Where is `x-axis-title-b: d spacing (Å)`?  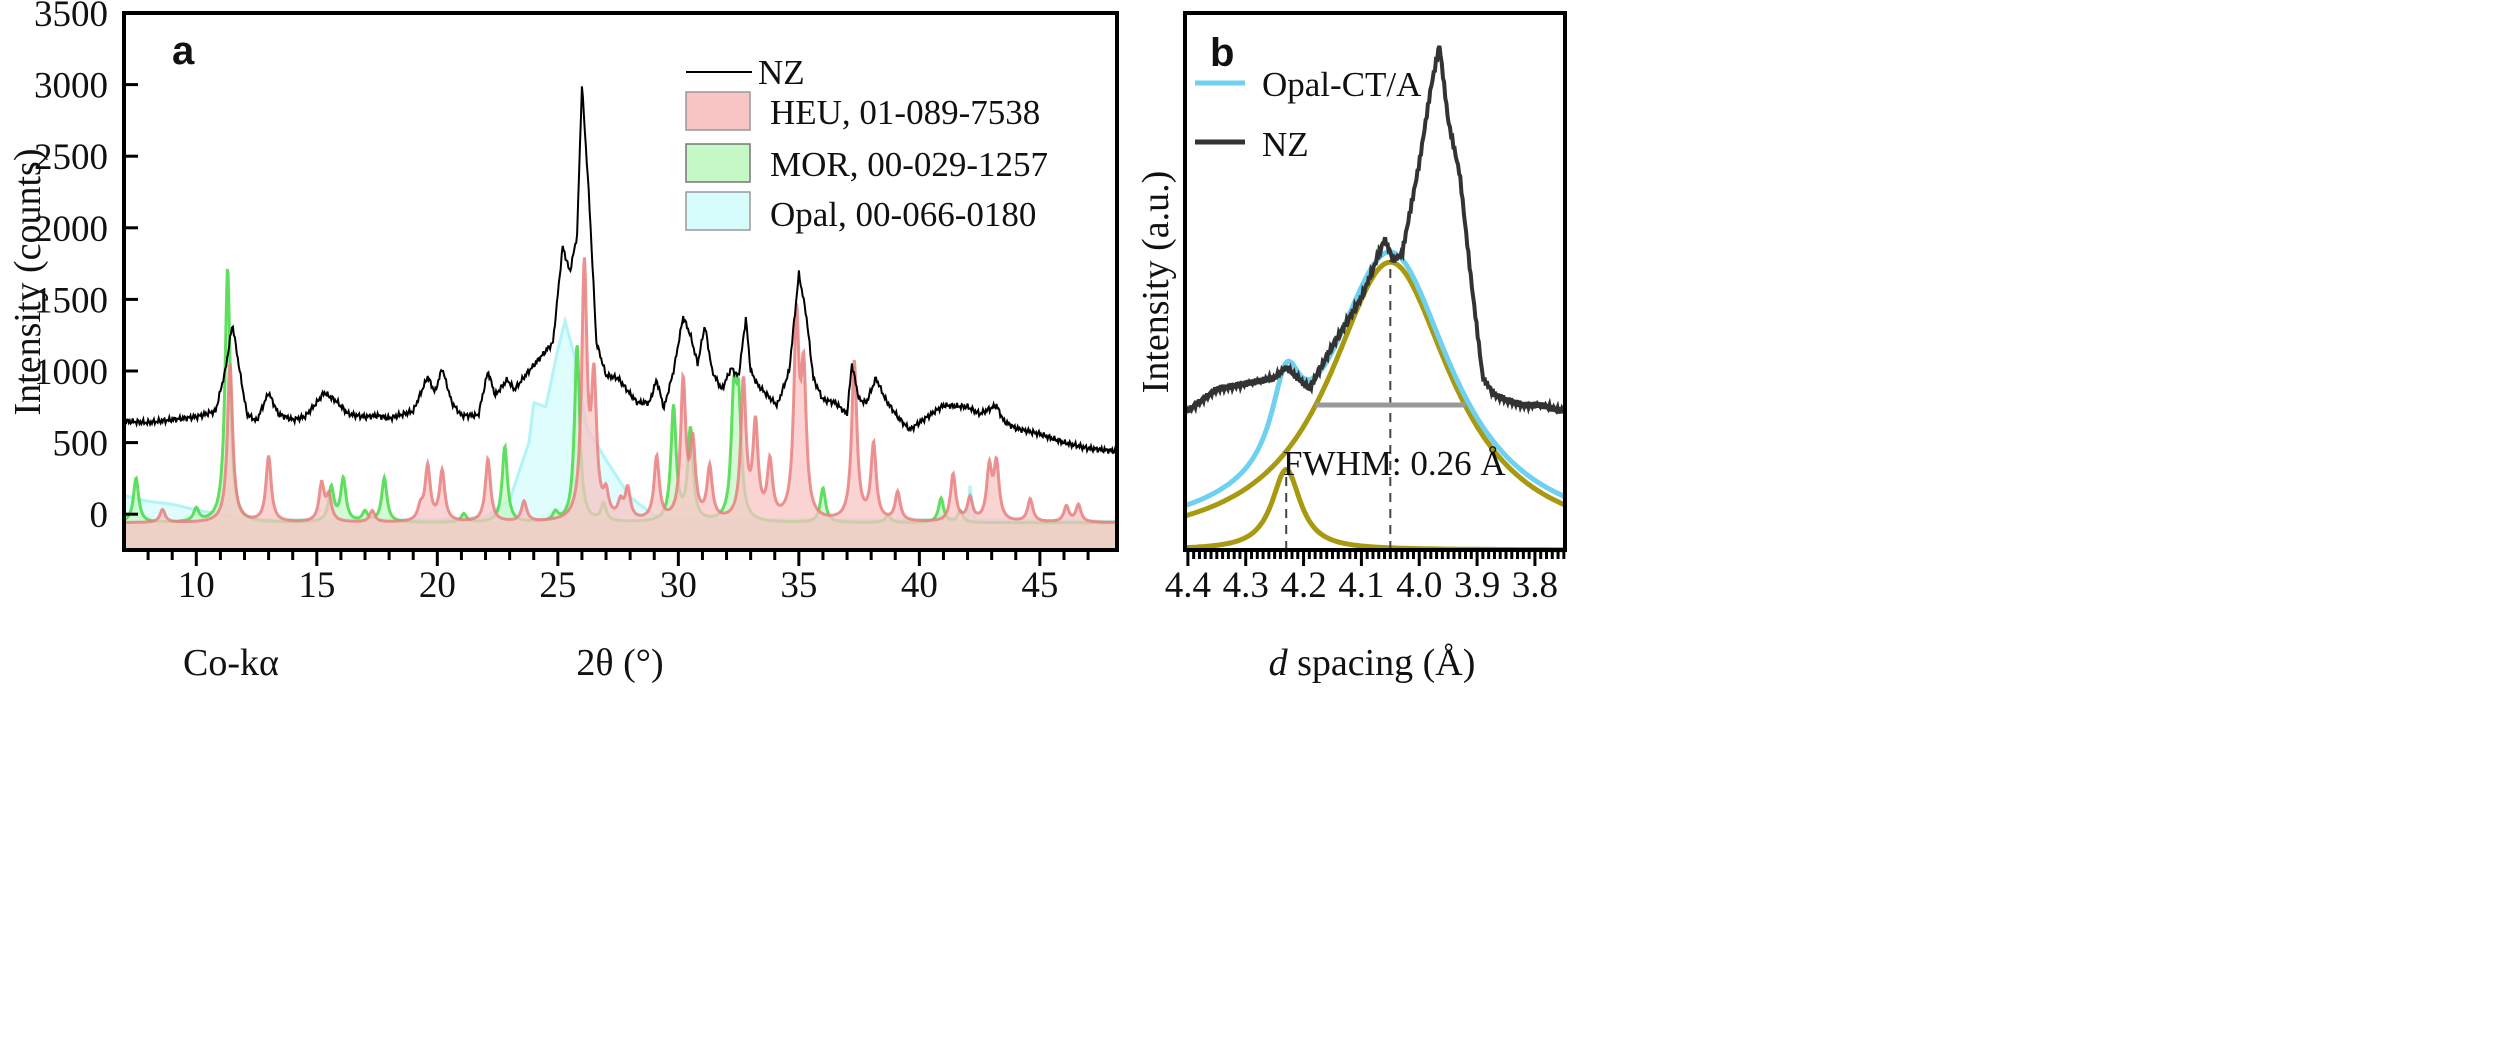
x-axis-title-b: d spacing (Å) is located at coordinates (1372, 663).